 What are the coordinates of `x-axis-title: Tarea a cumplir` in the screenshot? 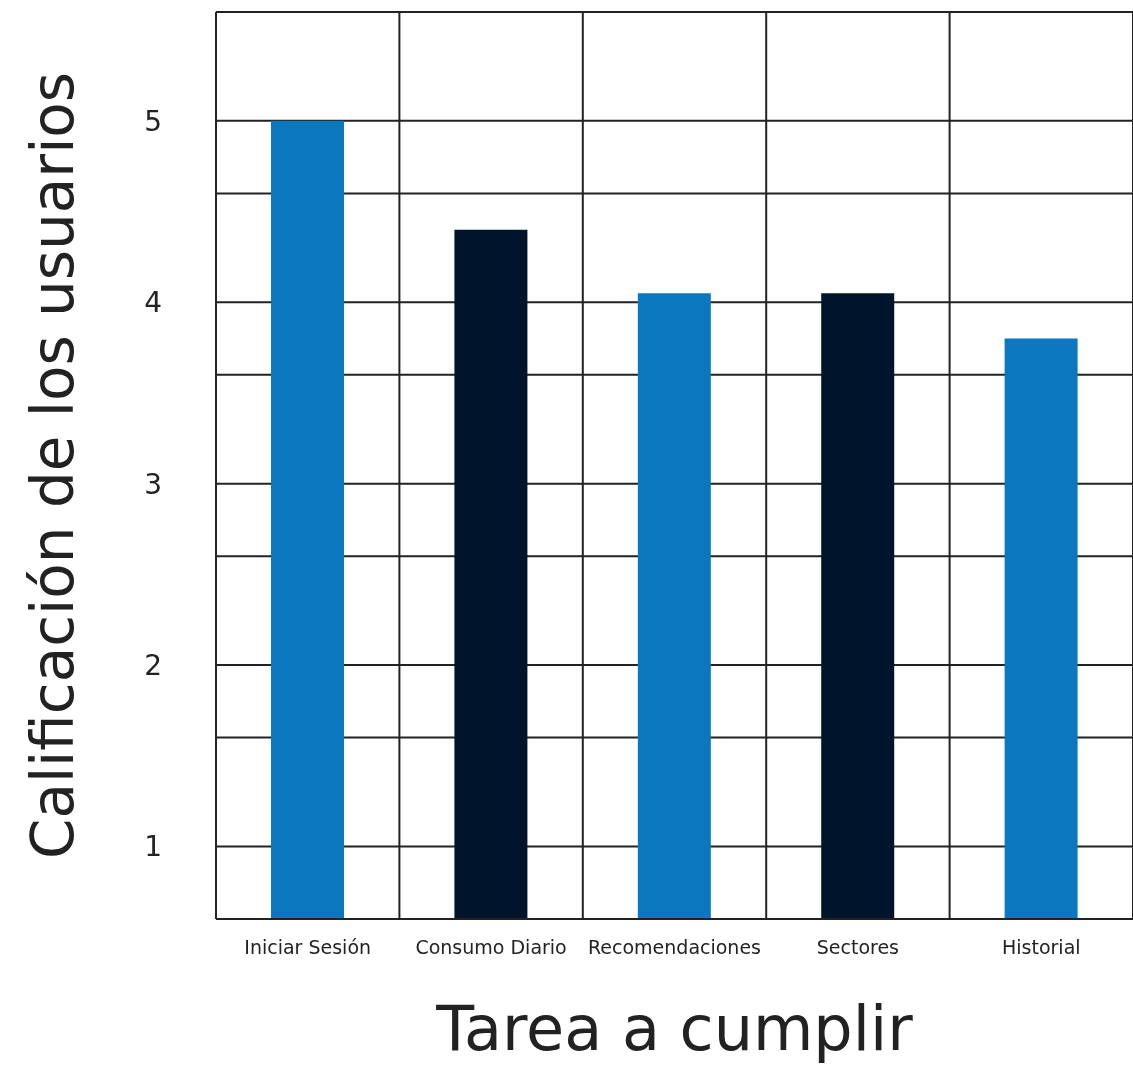 It's located at (674, 1028).